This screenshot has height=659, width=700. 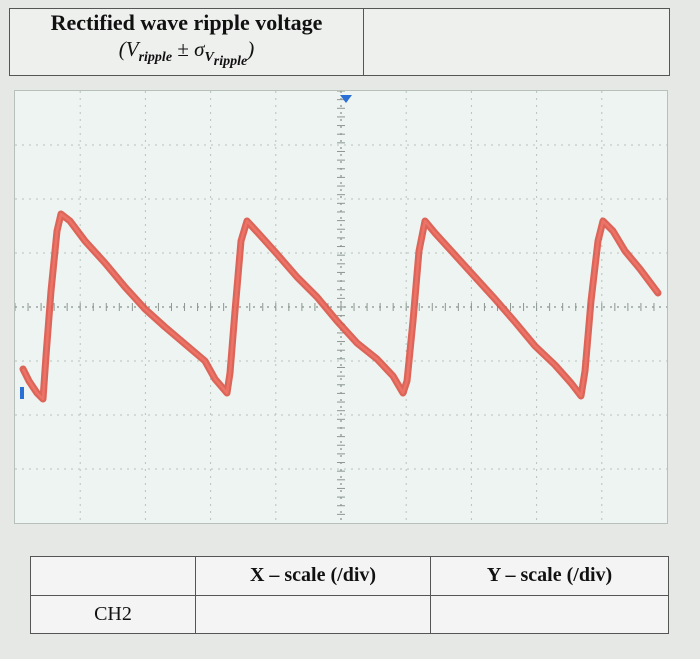 What do you see at coordinates (549, 614) in the screenshot?
I see `ch2-y-scale-cell` at bounding box center [549, 614].